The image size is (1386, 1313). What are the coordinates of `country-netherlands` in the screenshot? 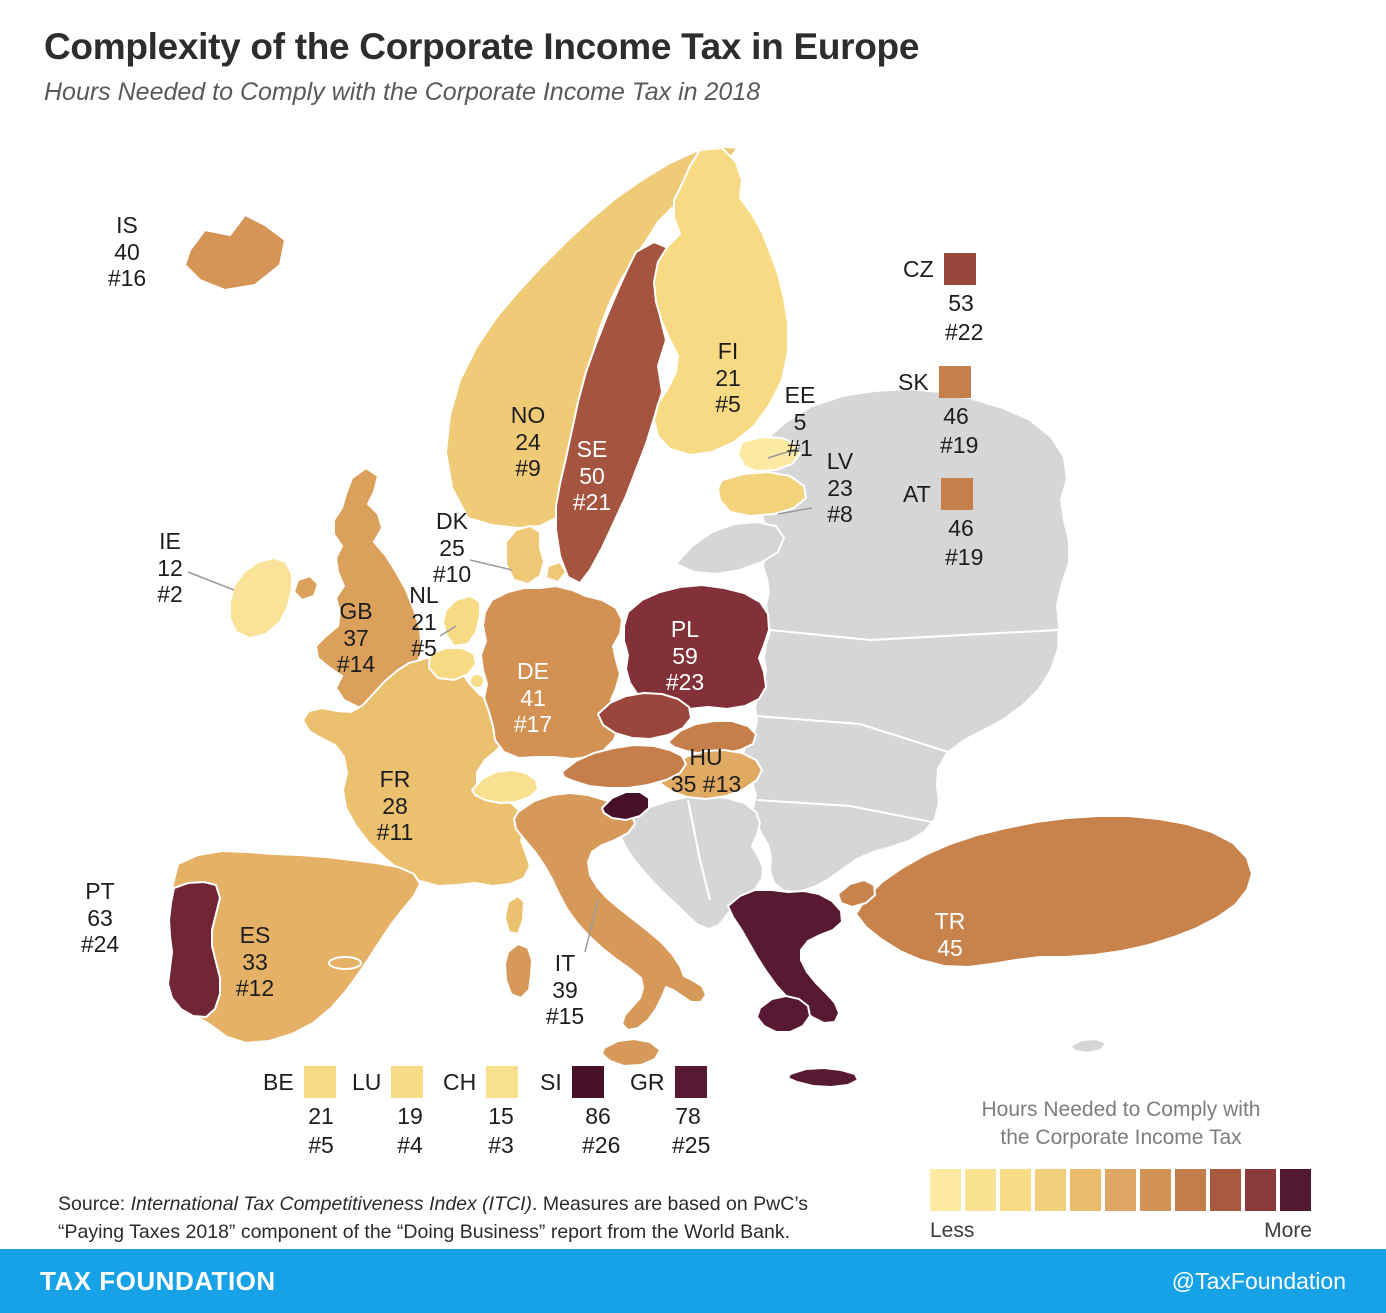 It's located at (461, 621).